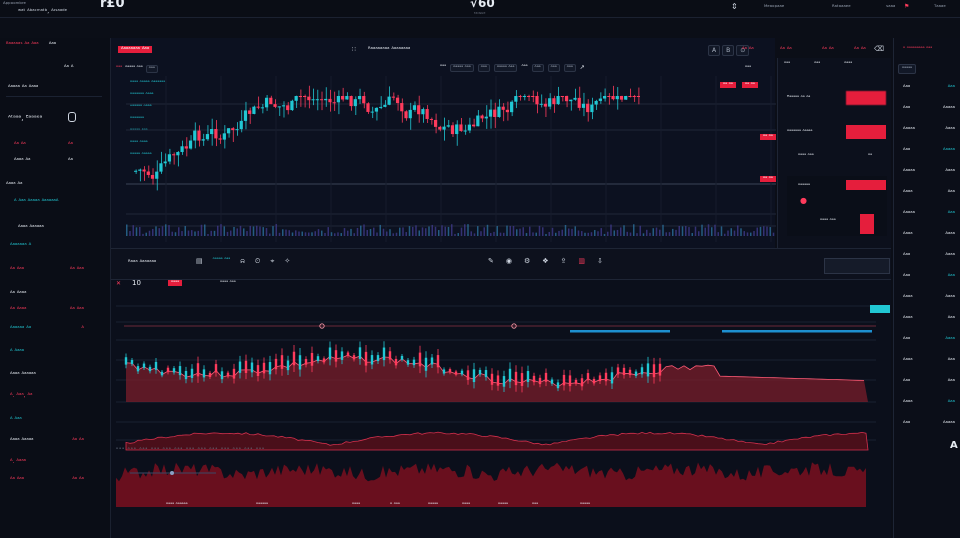 The height and width of the screenshot is (538, 960). What do you see at coordinates (257, 261) in the screenshot?
I see `clock-icon: ⏲` at bounding box center [257, 261].